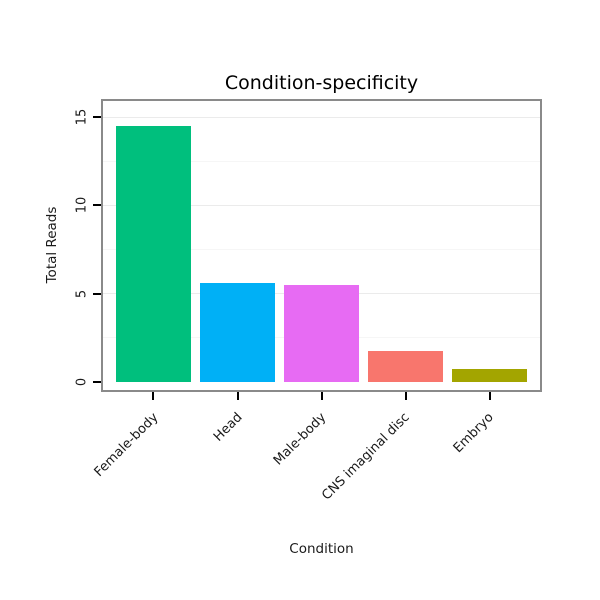 The image size is (600, 600). Describe the element at coordinates (474, 433) in the screenshot. I see `x-tick-label-text: Embryo` at that location.